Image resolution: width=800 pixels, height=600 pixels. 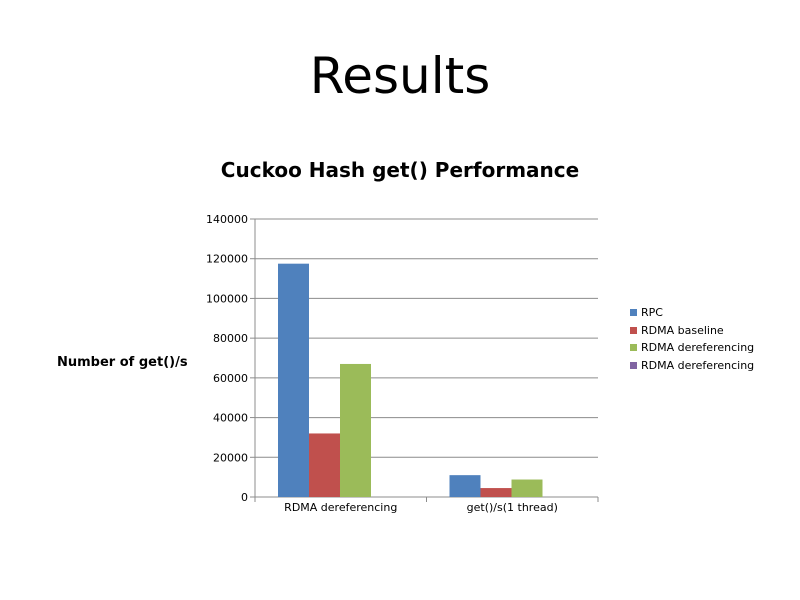 I want to click on y-tick-label: 100000, so click(x=227, y=298).